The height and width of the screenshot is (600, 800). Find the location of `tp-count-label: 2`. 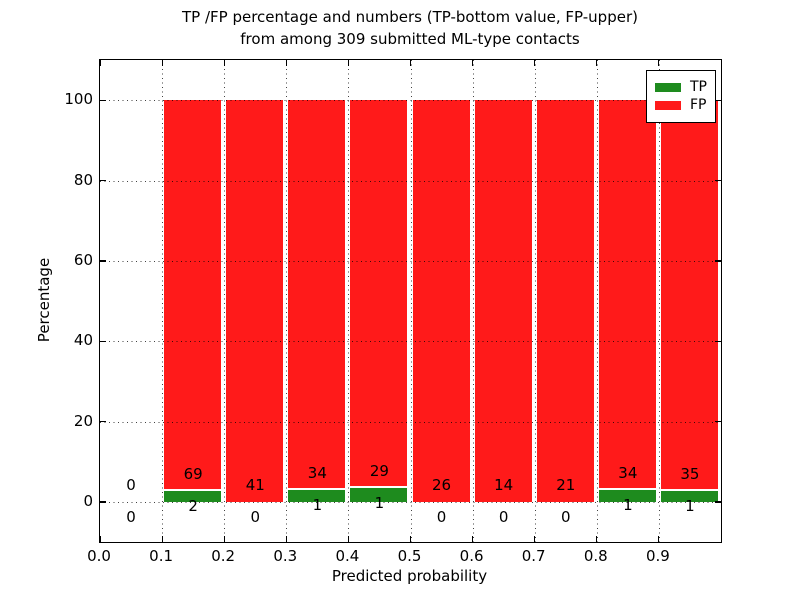

tp-count-label: 2 is located at coordinates (193, 505).